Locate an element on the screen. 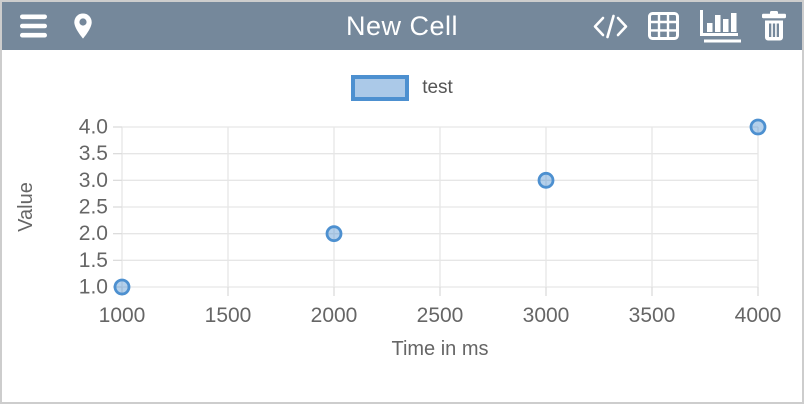 This screenshot has width=804, height=404. svg-text: 3000 is located at coordinates (546, 315).